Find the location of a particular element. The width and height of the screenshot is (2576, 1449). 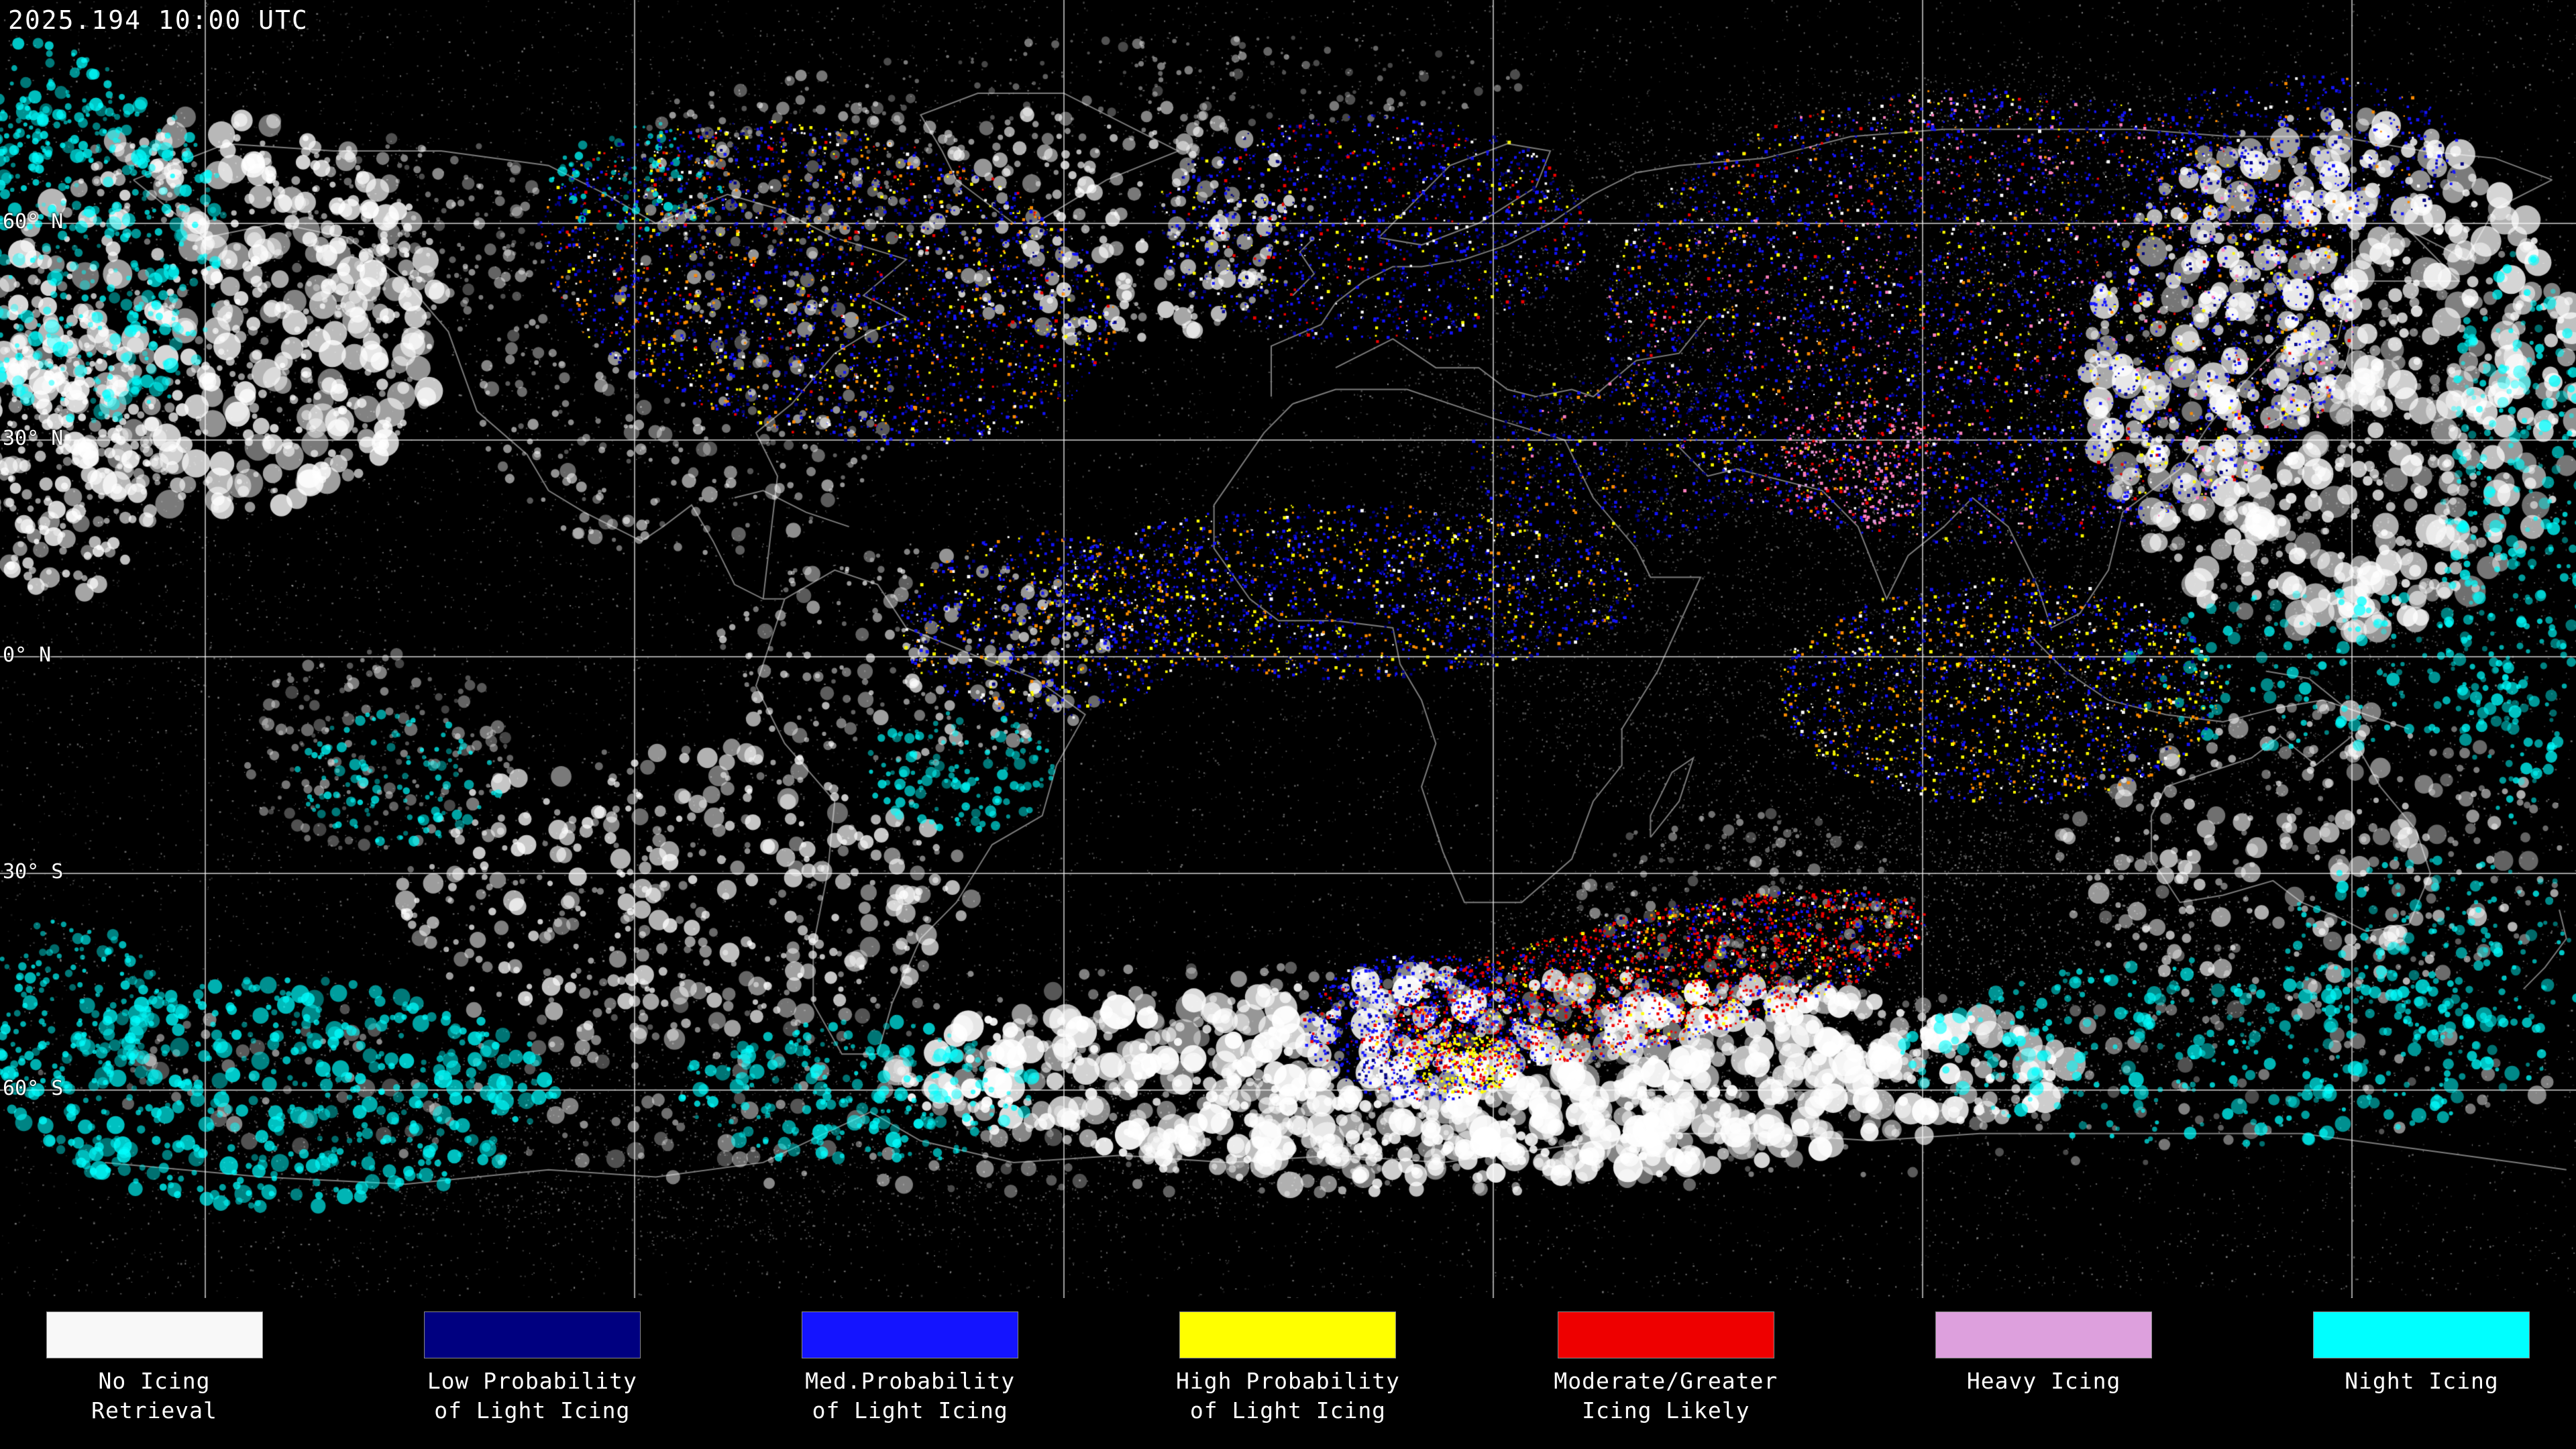

legend-swatch-night-icing is located at coordinates (2421, 1334).